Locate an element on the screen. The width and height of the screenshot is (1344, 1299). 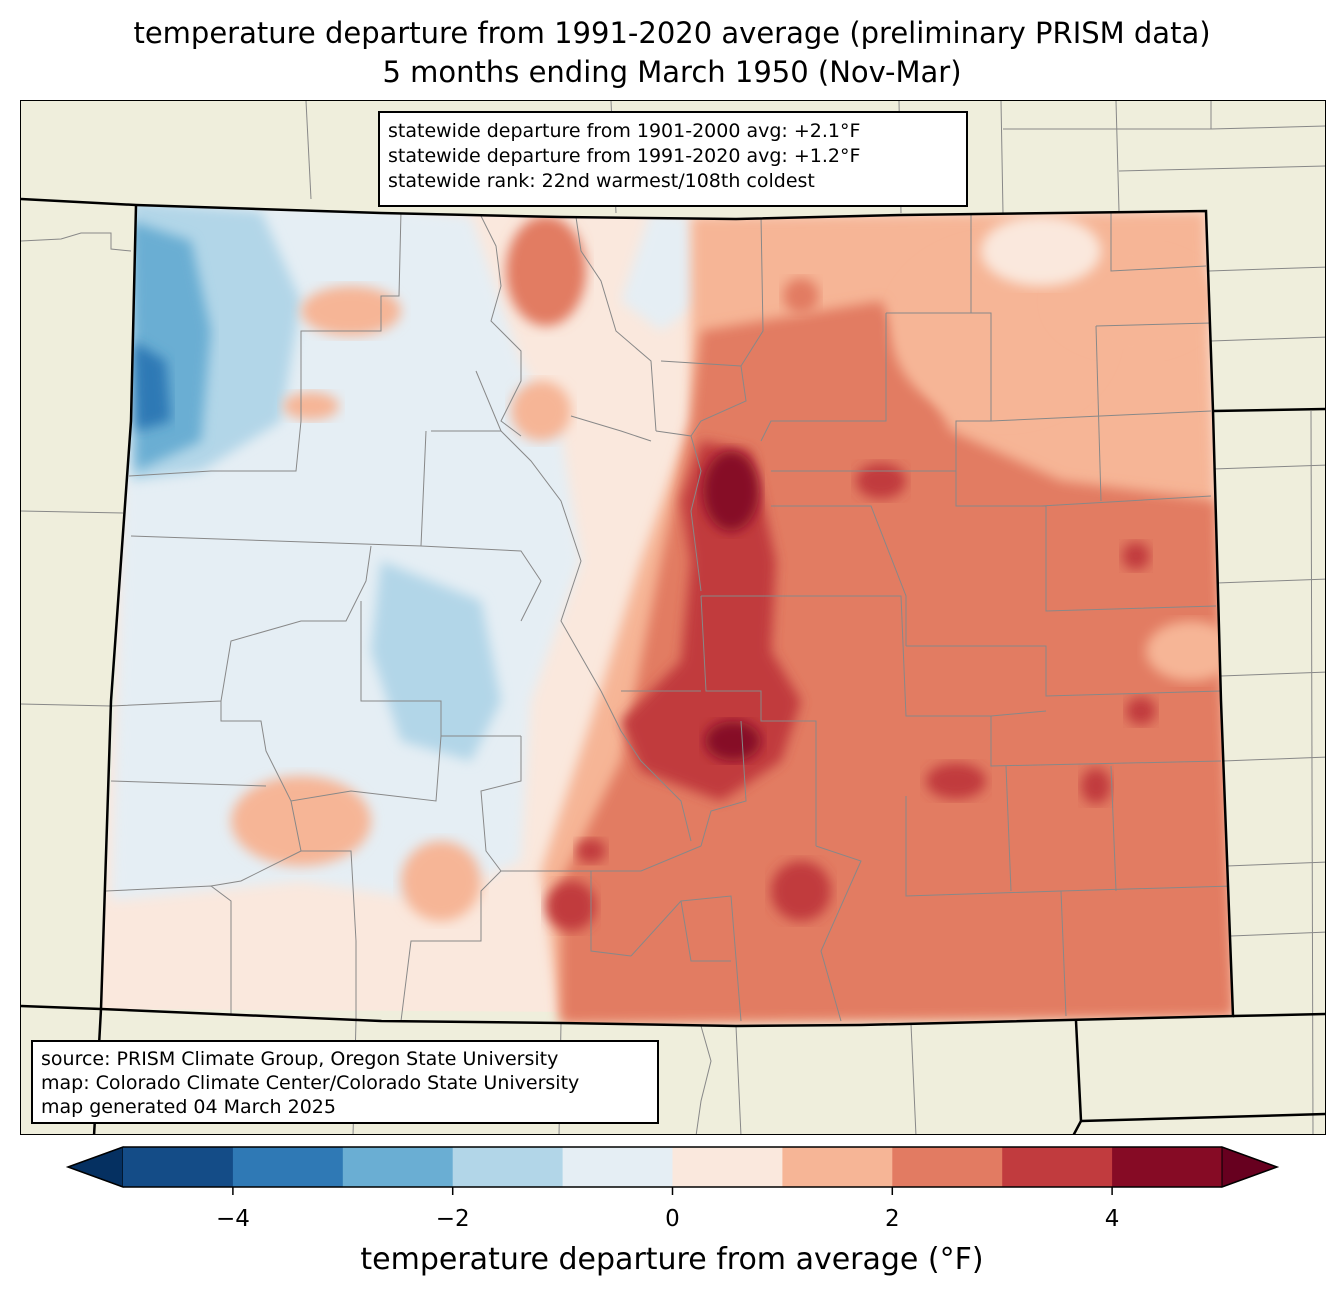
colorbar-outline is located at coordinates (672, 1167).